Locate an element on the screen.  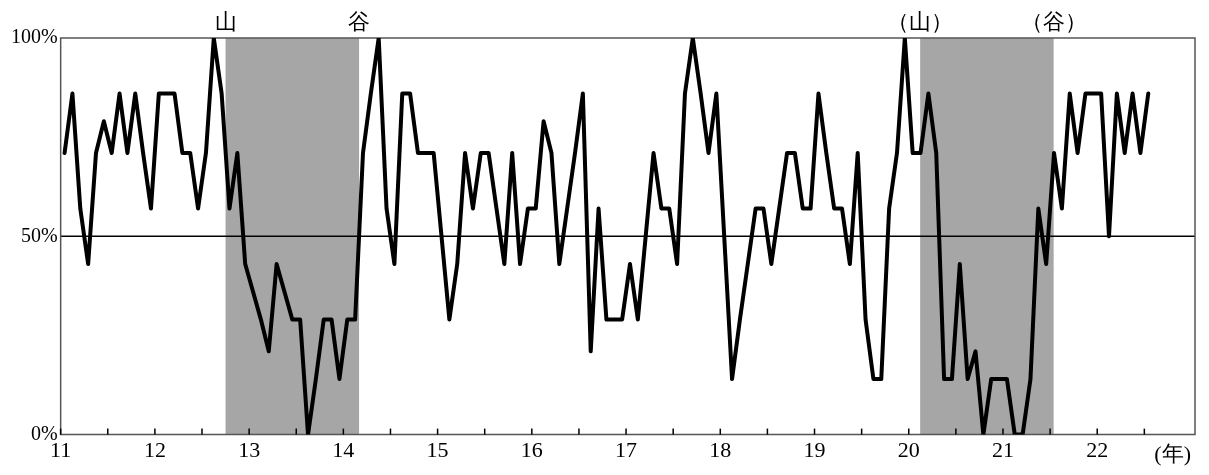
x-tick-label: 18 is located at coordinates (720, 449).